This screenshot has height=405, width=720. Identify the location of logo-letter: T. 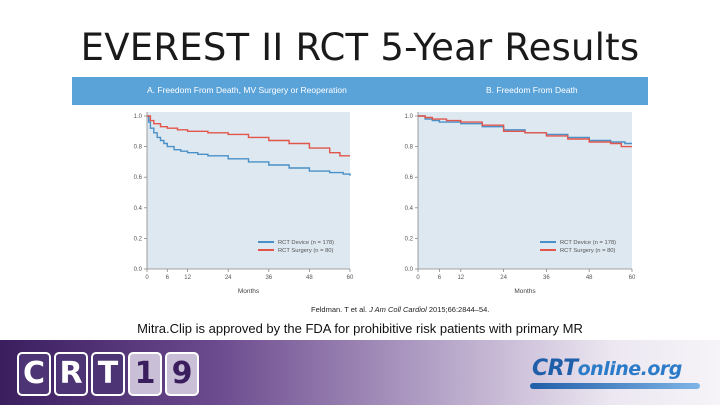
(108, 374).